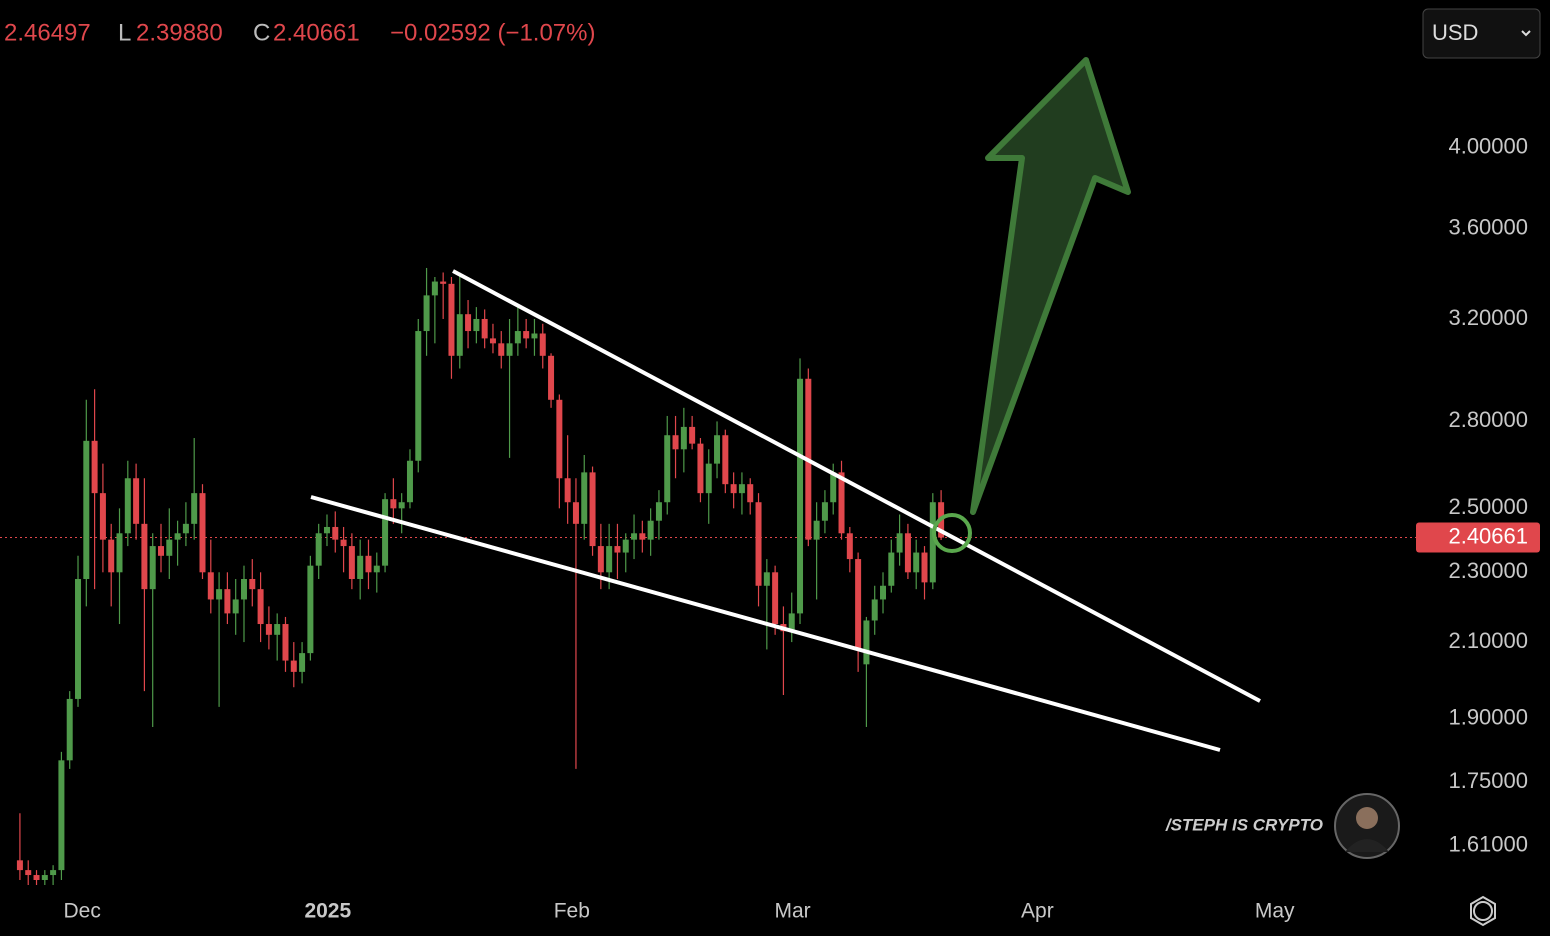 This screenshot has width=1550, height=936. What do you see at coordinates (1488, 570) in the screenshot?
I see `y-tick-label: 2.30000` at bounding box center [1488, 570].